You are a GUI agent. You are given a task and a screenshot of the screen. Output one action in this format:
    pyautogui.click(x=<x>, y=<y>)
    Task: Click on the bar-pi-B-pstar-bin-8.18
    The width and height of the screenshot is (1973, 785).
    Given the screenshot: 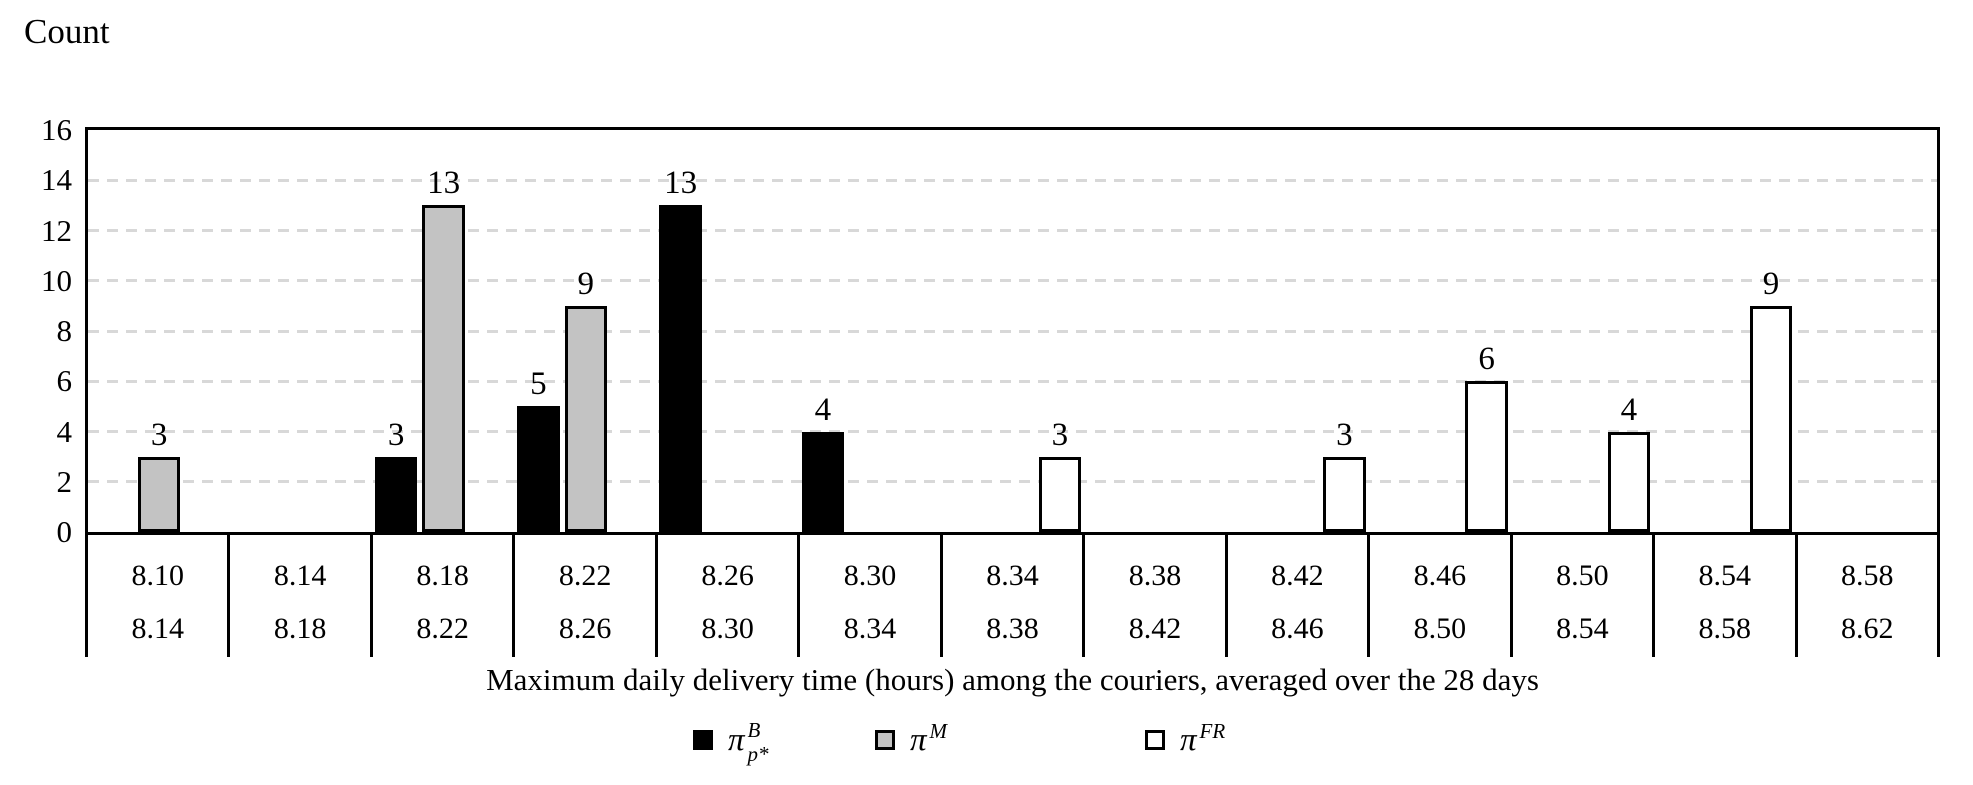 What is the action you would take?
    pyautogui.click(x=396, y=494)
    